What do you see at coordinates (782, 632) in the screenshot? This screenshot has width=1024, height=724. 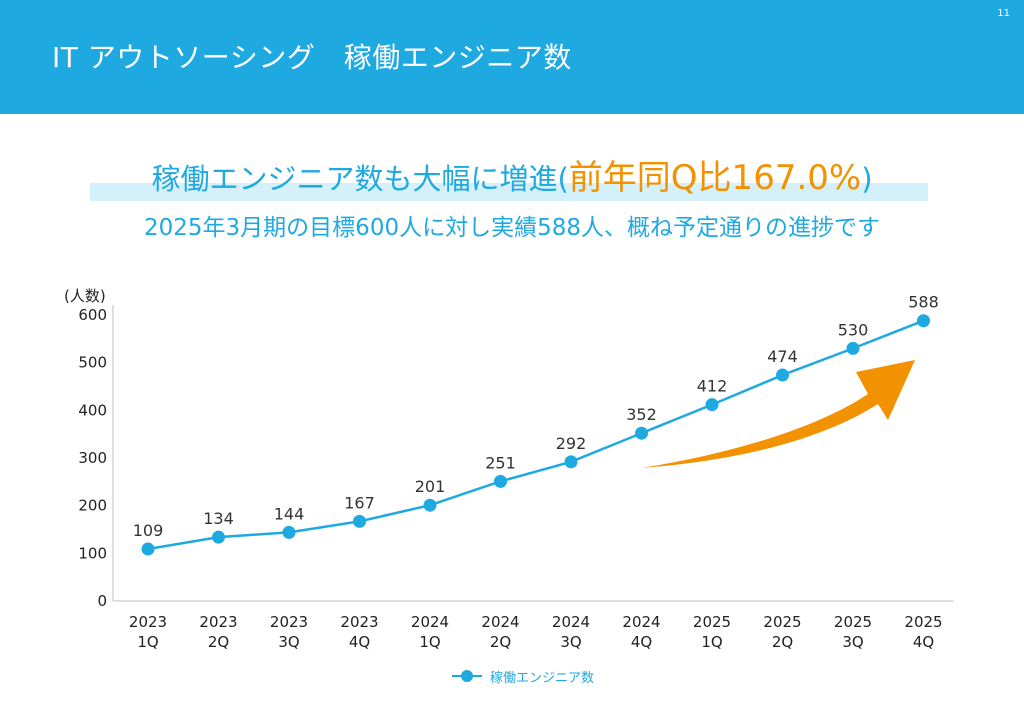 I see `x-tick-label: 2025 2Q` at bounding box center [782, 632].